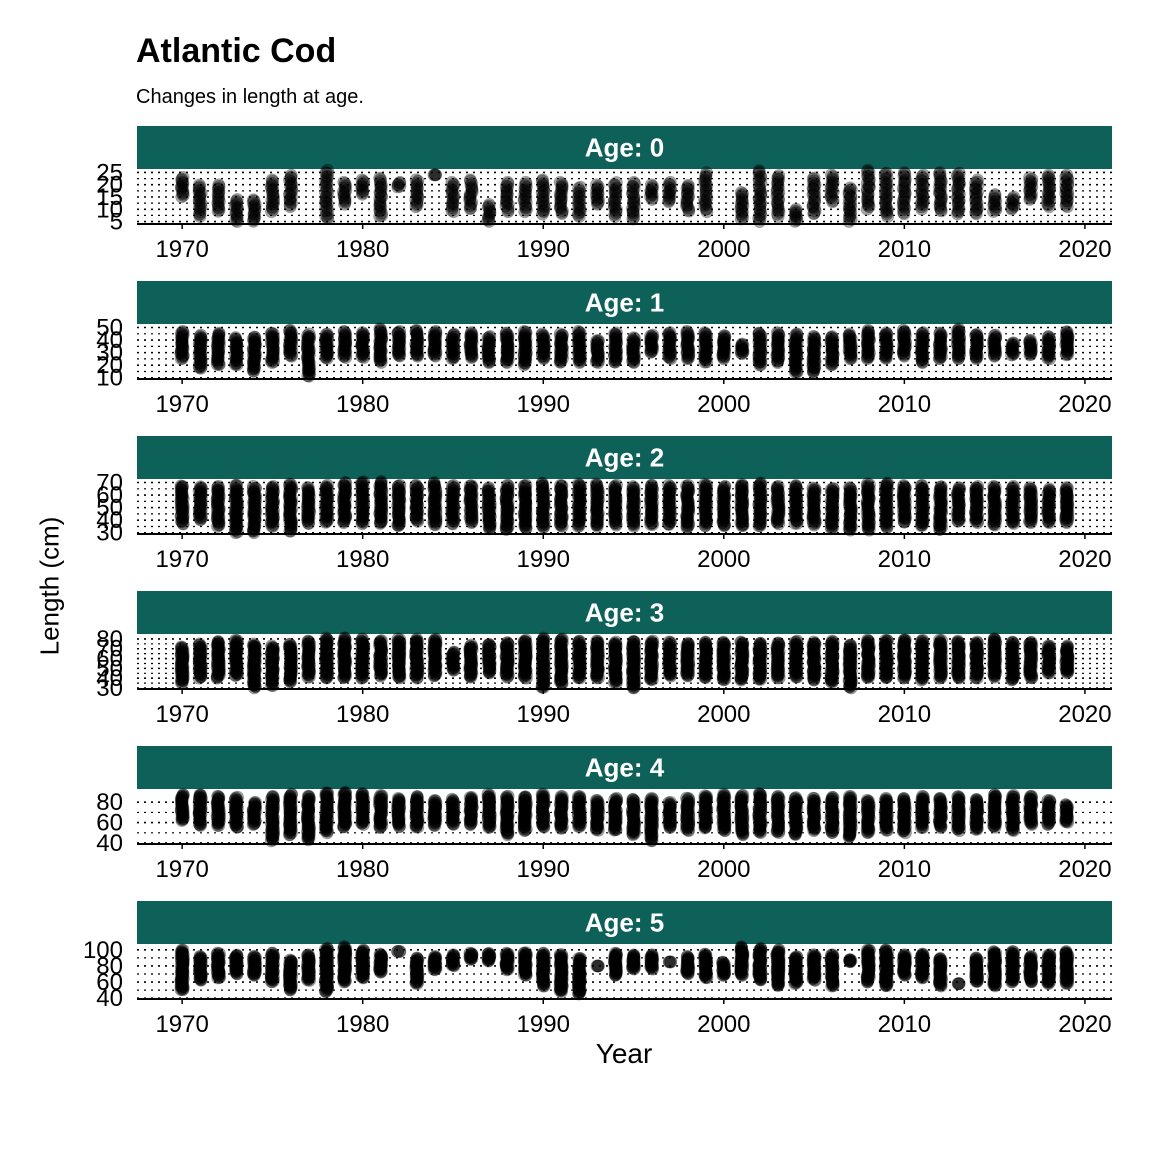  I want to click on y-tick-label: 25, so click(109, 172).